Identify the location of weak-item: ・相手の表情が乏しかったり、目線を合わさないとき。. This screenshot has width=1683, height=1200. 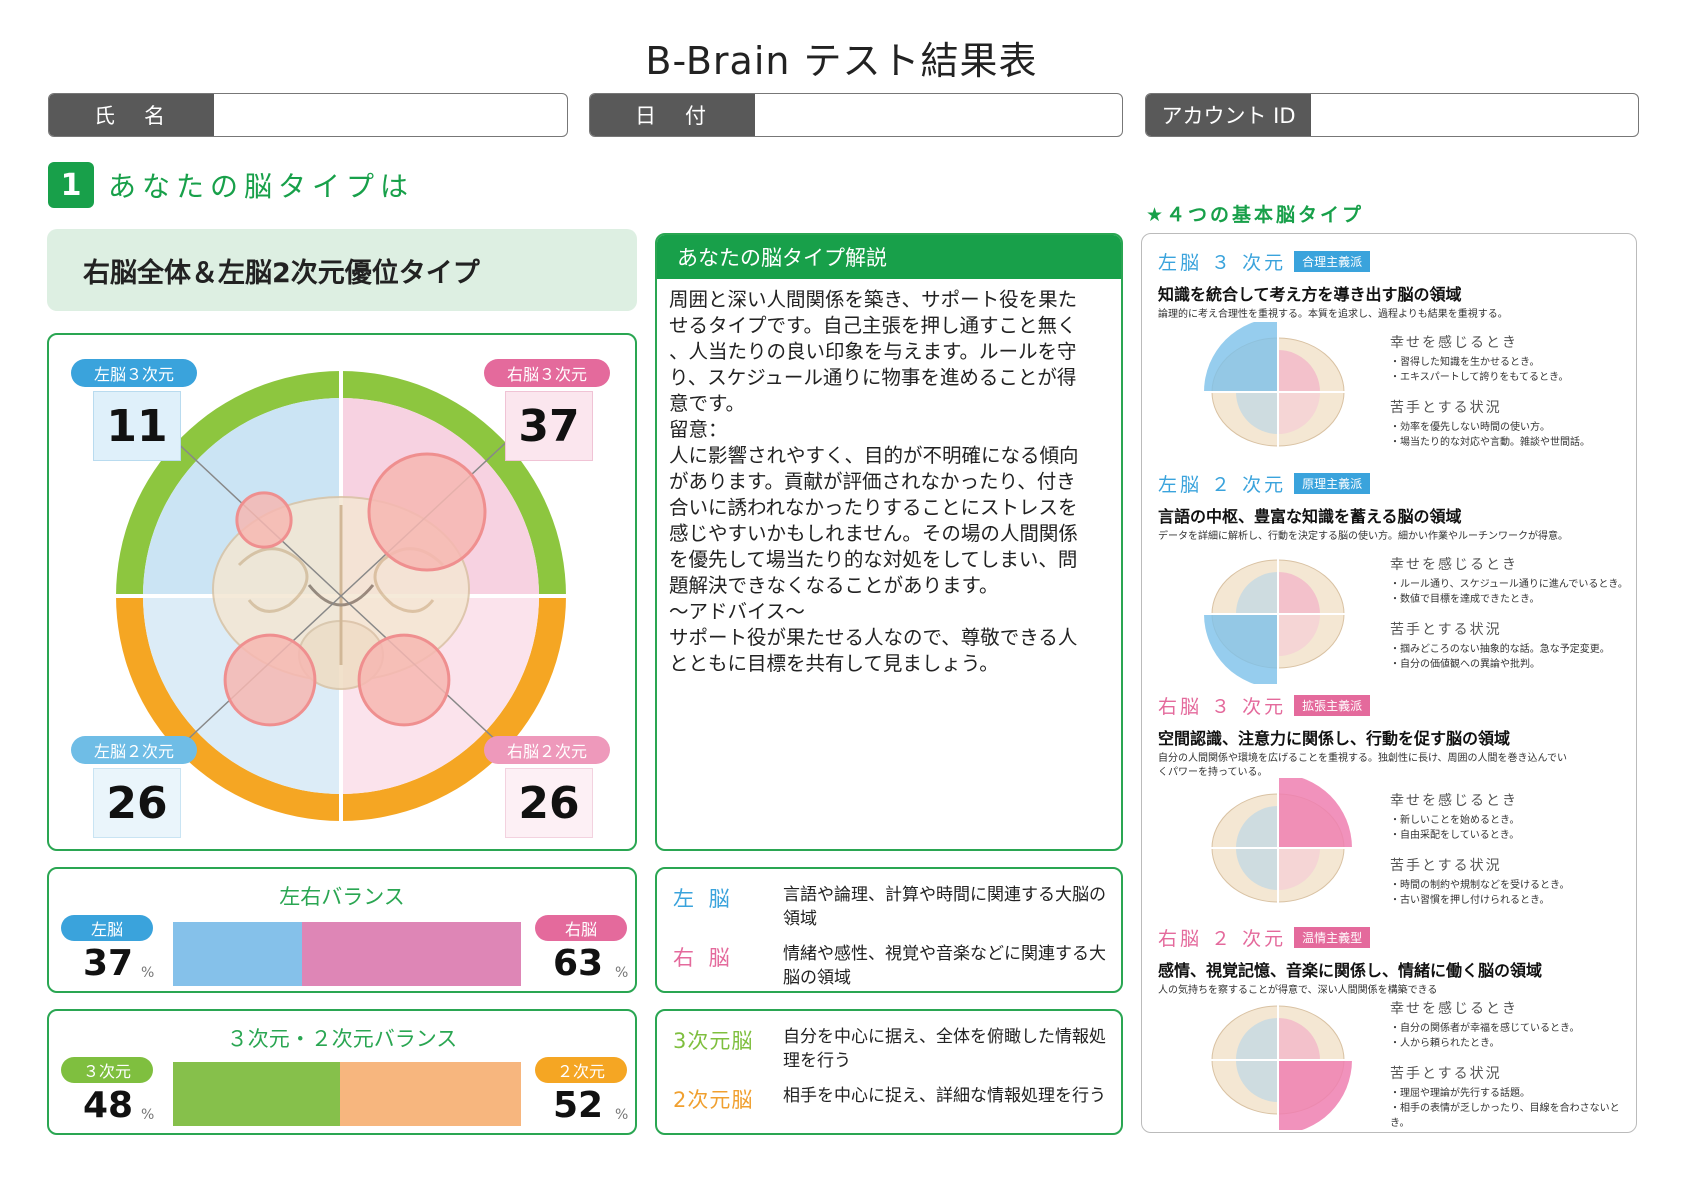
(1505, 1116).